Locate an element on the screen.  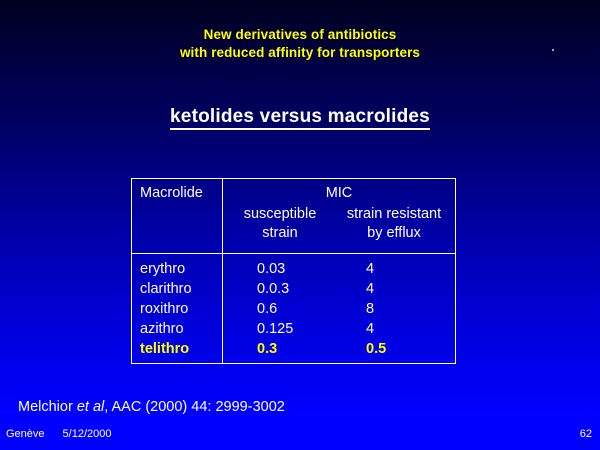
citation-author: Melchior is located at coordinates (47, 407).